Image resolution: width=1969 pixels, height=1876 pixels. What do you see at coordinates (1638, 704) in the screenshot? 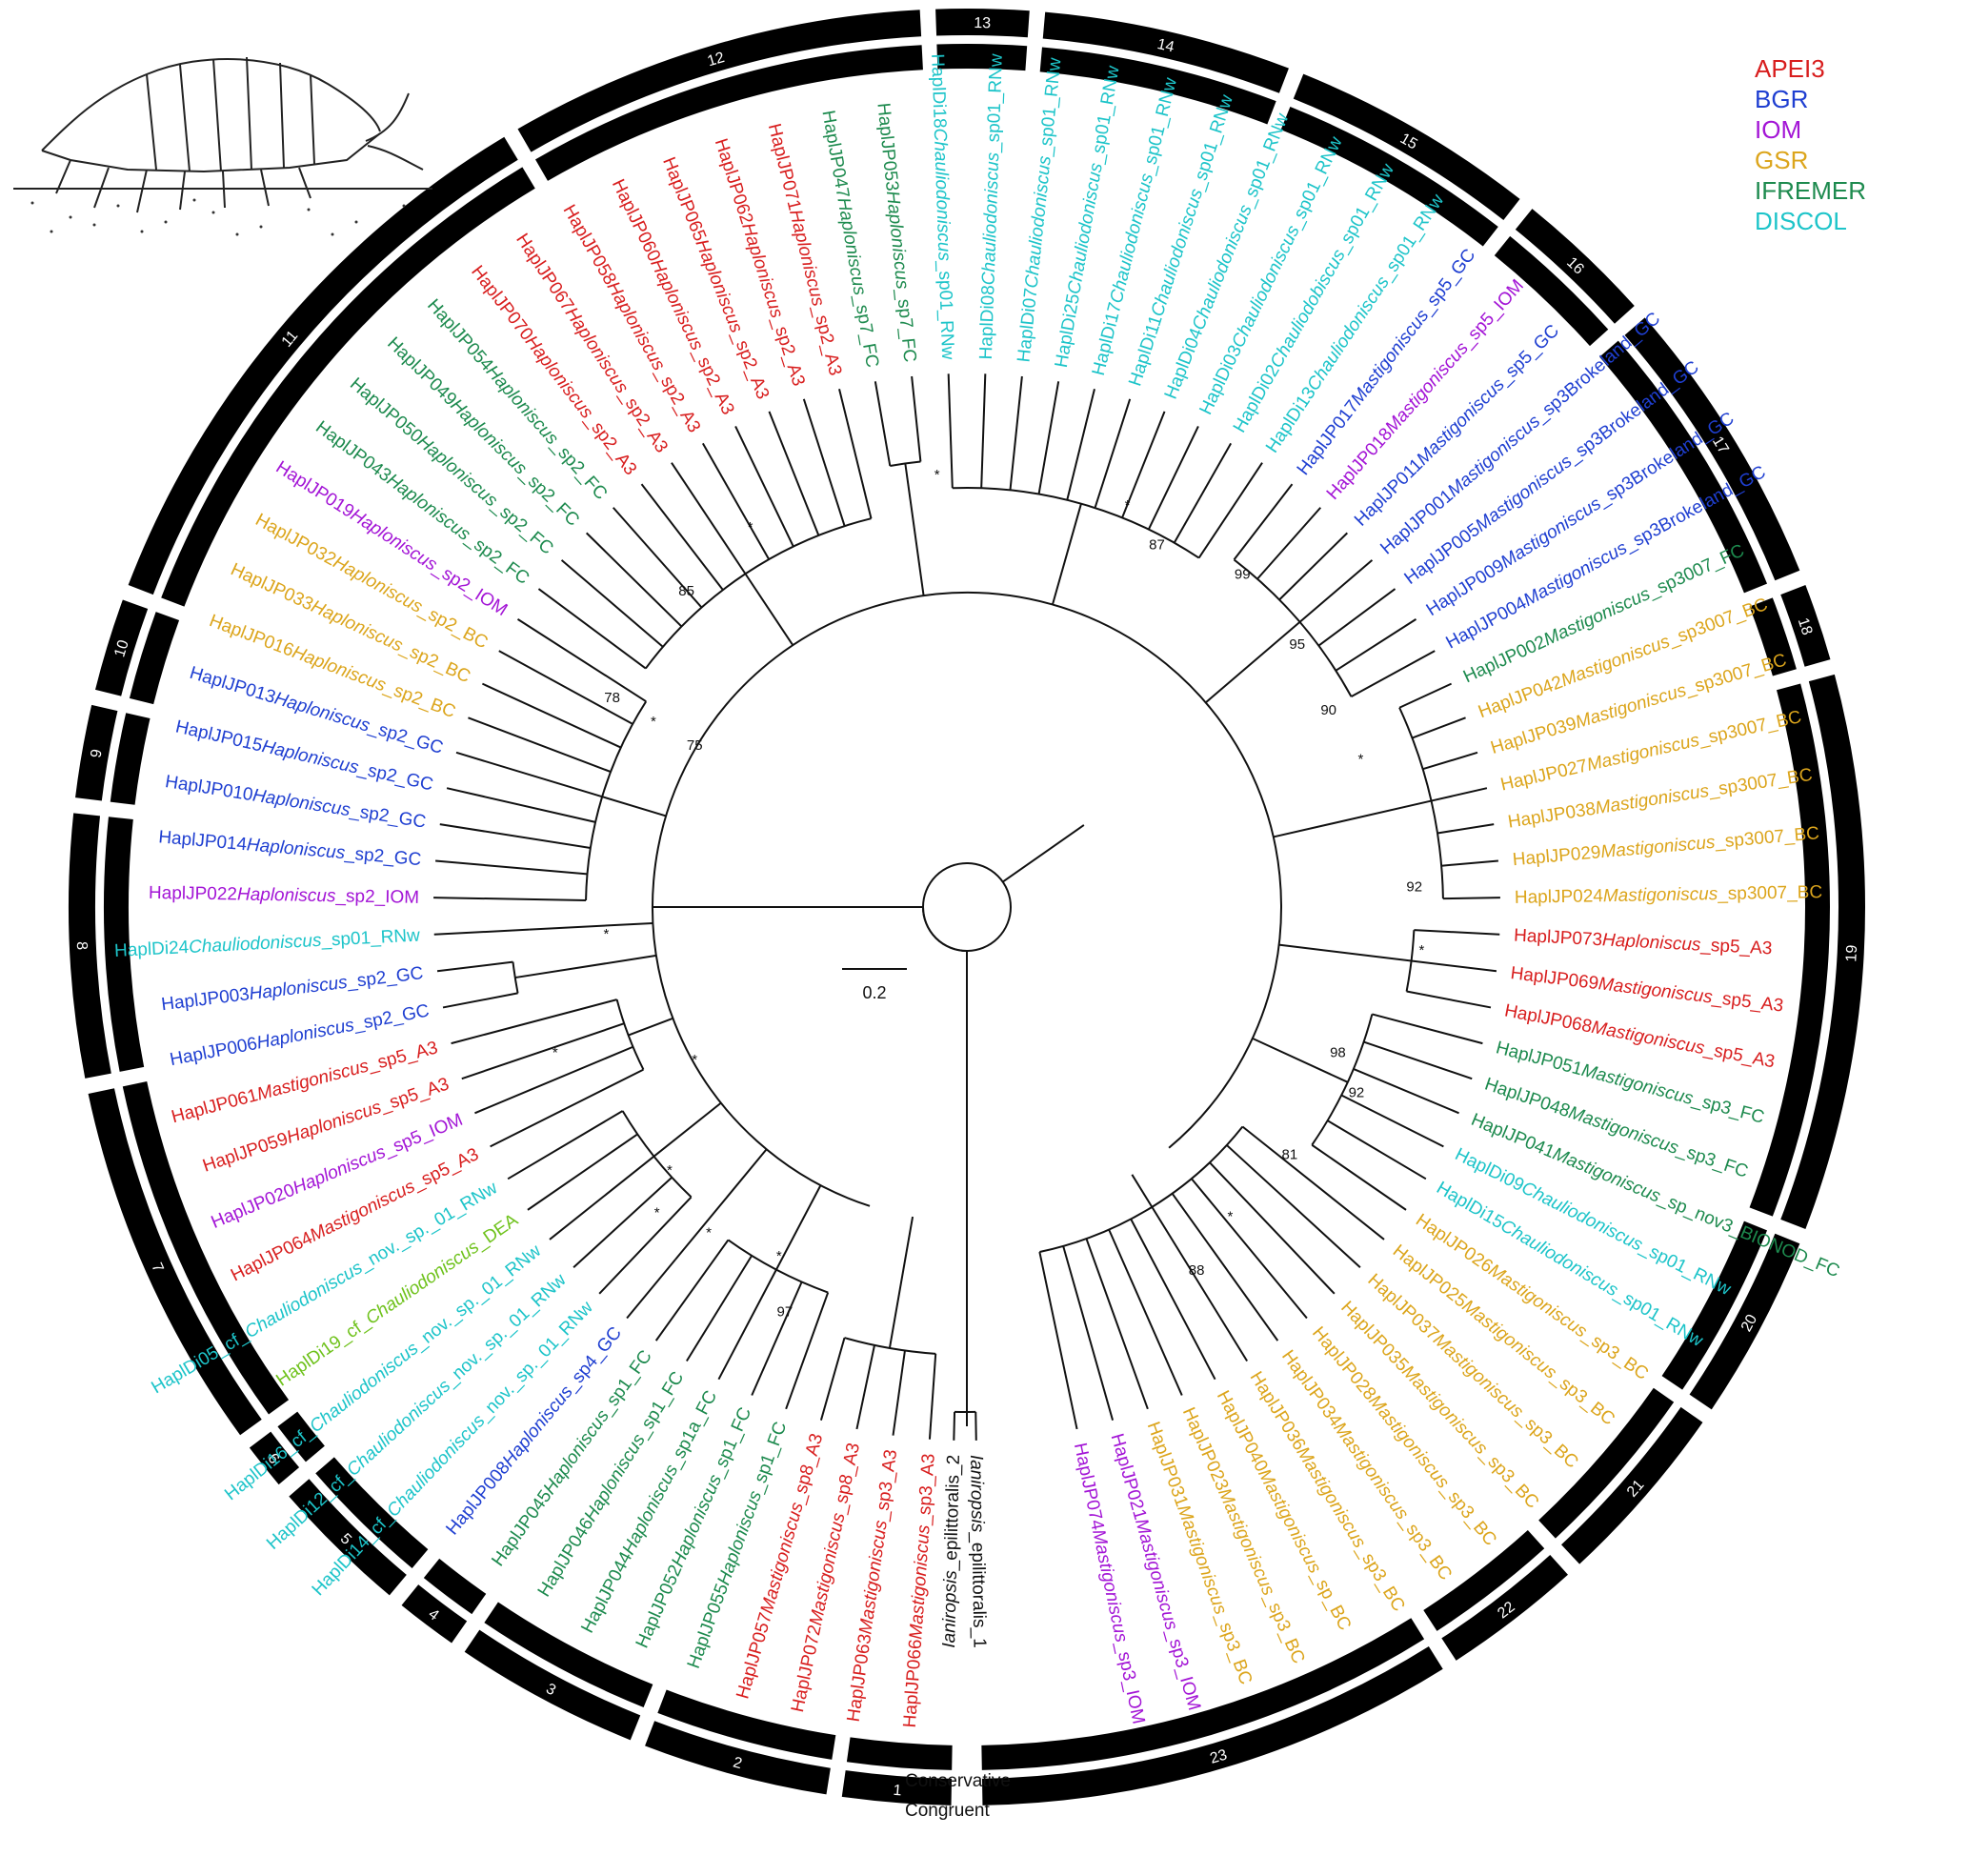
I see `taxon-label: HaplJP039Mastigoniscus_sp3007_BC` at bounding box center [1638, 704].